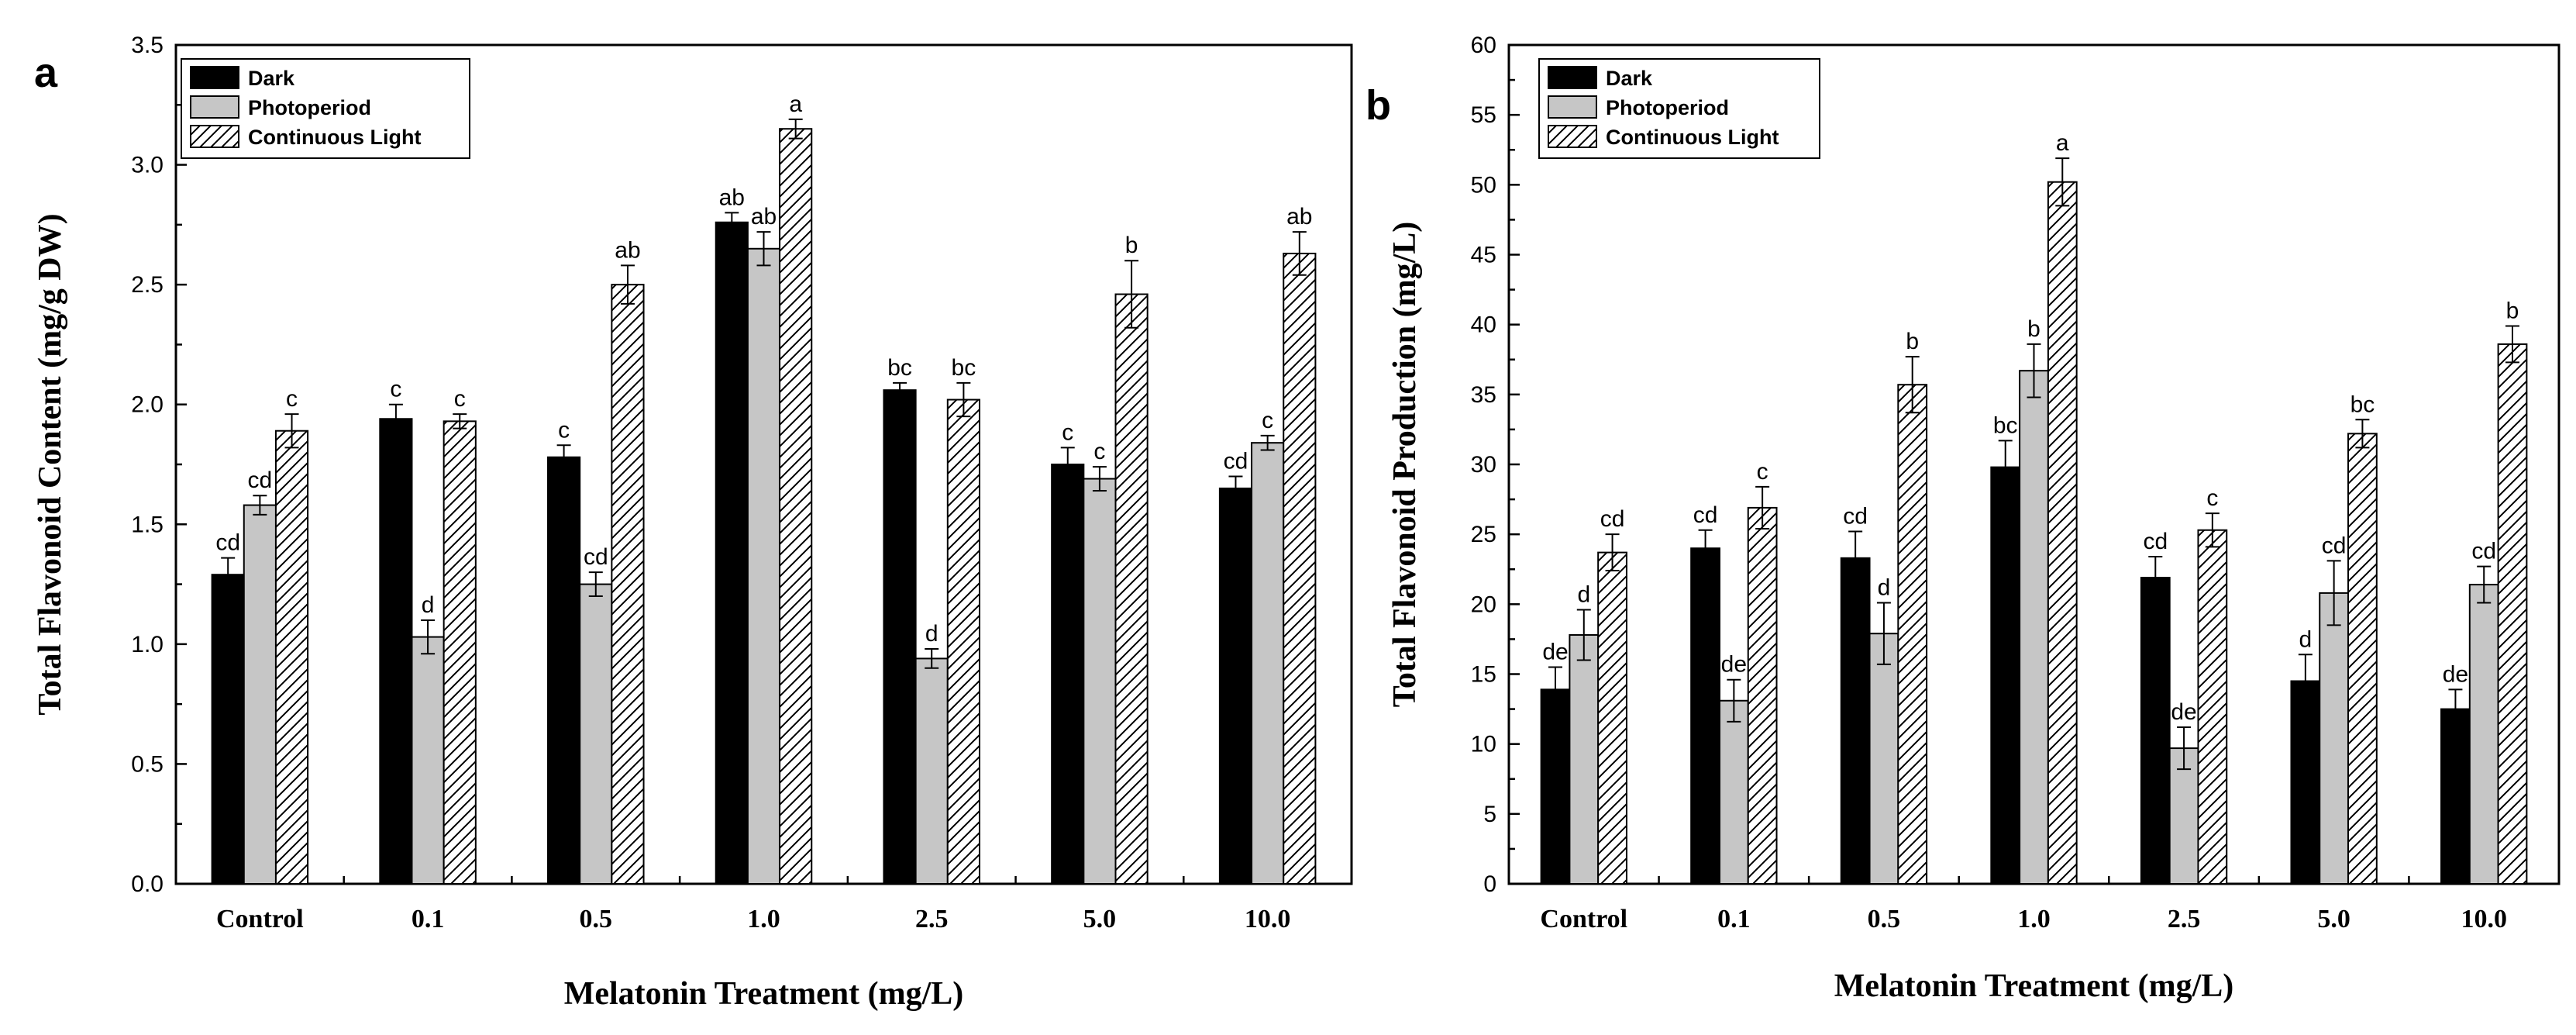  Describe the element at coordinates (46, 73) in the screenshot. I see `panel-label: a` at that location.